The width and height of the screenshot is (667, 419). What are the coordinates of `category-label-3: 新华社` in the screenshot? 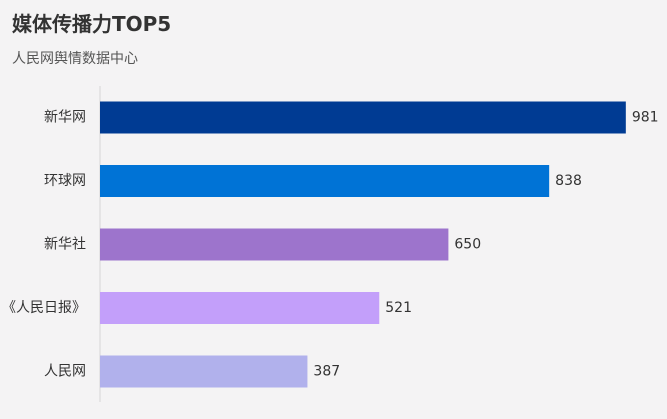 It's located at (65, 245).